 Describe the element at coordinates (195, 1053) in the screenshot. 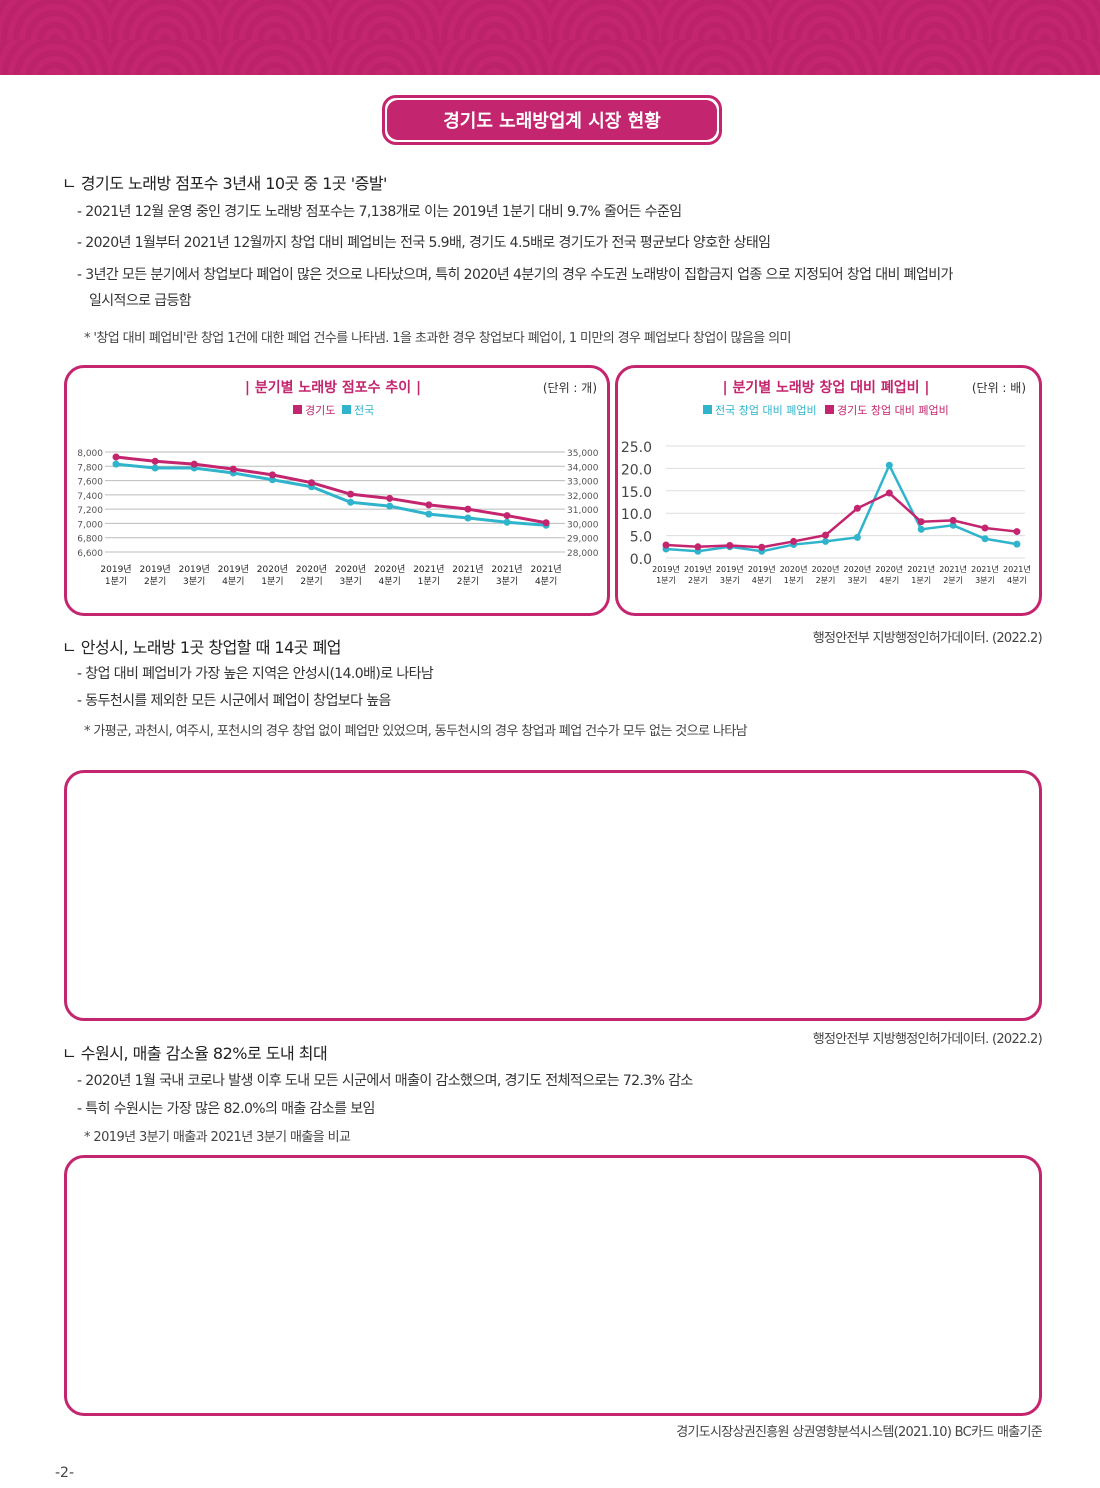

I see `section-heading: ㄴ 수원시, 매출 감소율 82%로 도내 최대` at that location.